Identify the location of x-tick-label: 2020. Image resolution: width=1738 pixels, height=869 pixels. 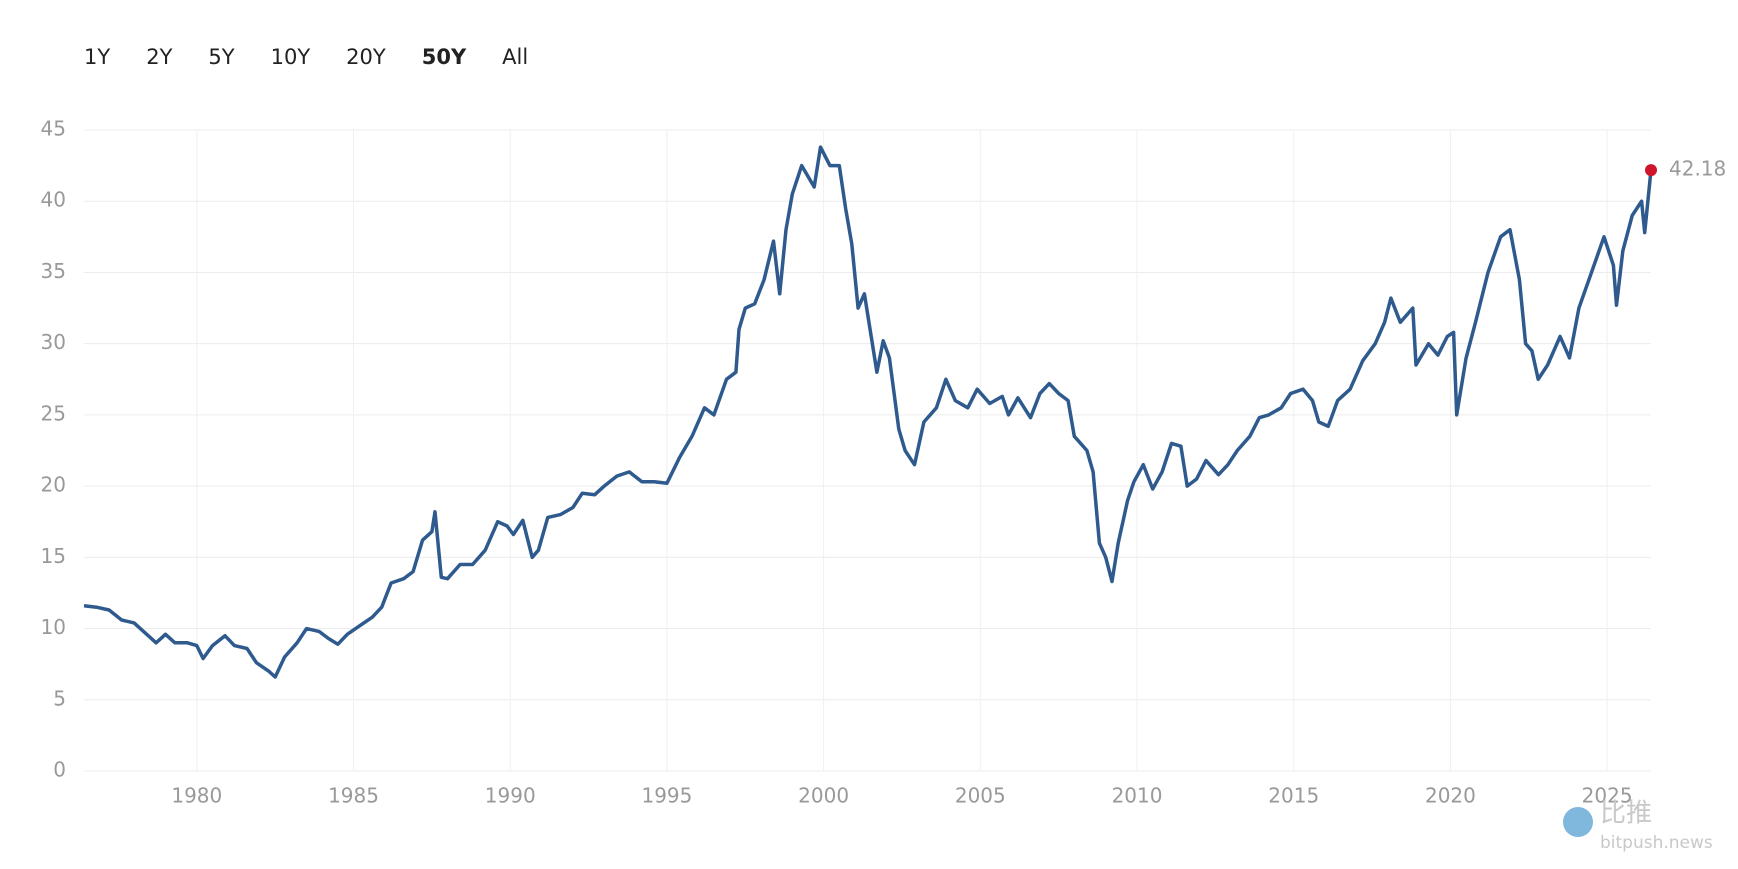
(1450, 796).